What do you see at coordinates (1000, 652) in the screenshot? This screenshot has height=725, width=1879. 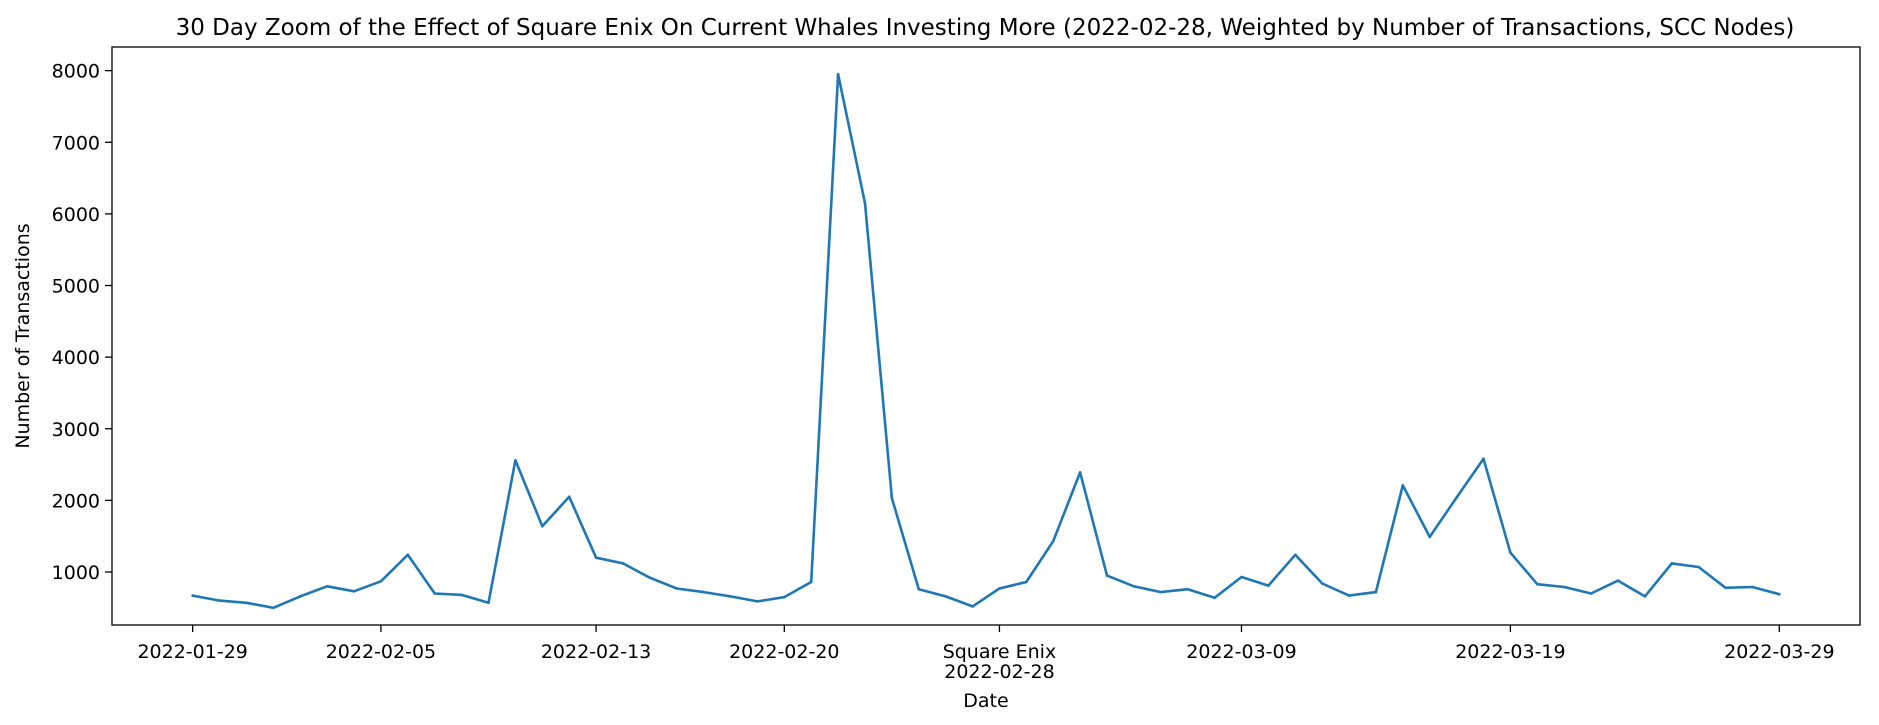 I see `event-label: Square Enix` at bounding box center [1000, 652].